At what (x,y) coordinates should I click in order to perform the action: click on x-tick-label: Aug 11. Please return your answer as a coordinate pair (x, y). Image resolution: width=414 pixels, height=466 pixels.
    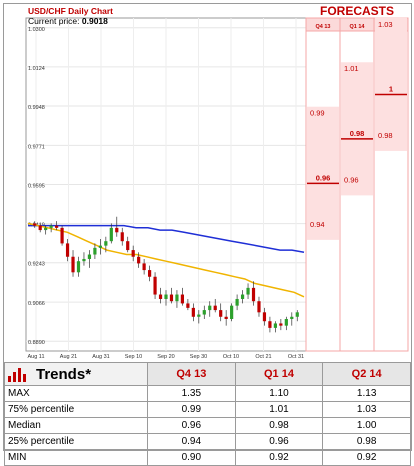
    Looking at the image, I should click on (35, 357).